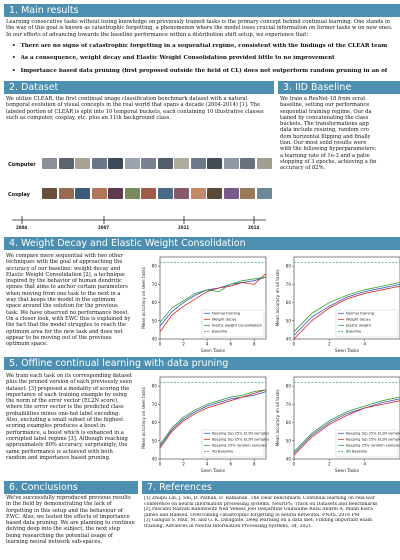 The image size is (400, 560). Describe the element at coordinates (202, 10) in the screenshot. I see `section-header-main-results: 1. Main results` at that location.